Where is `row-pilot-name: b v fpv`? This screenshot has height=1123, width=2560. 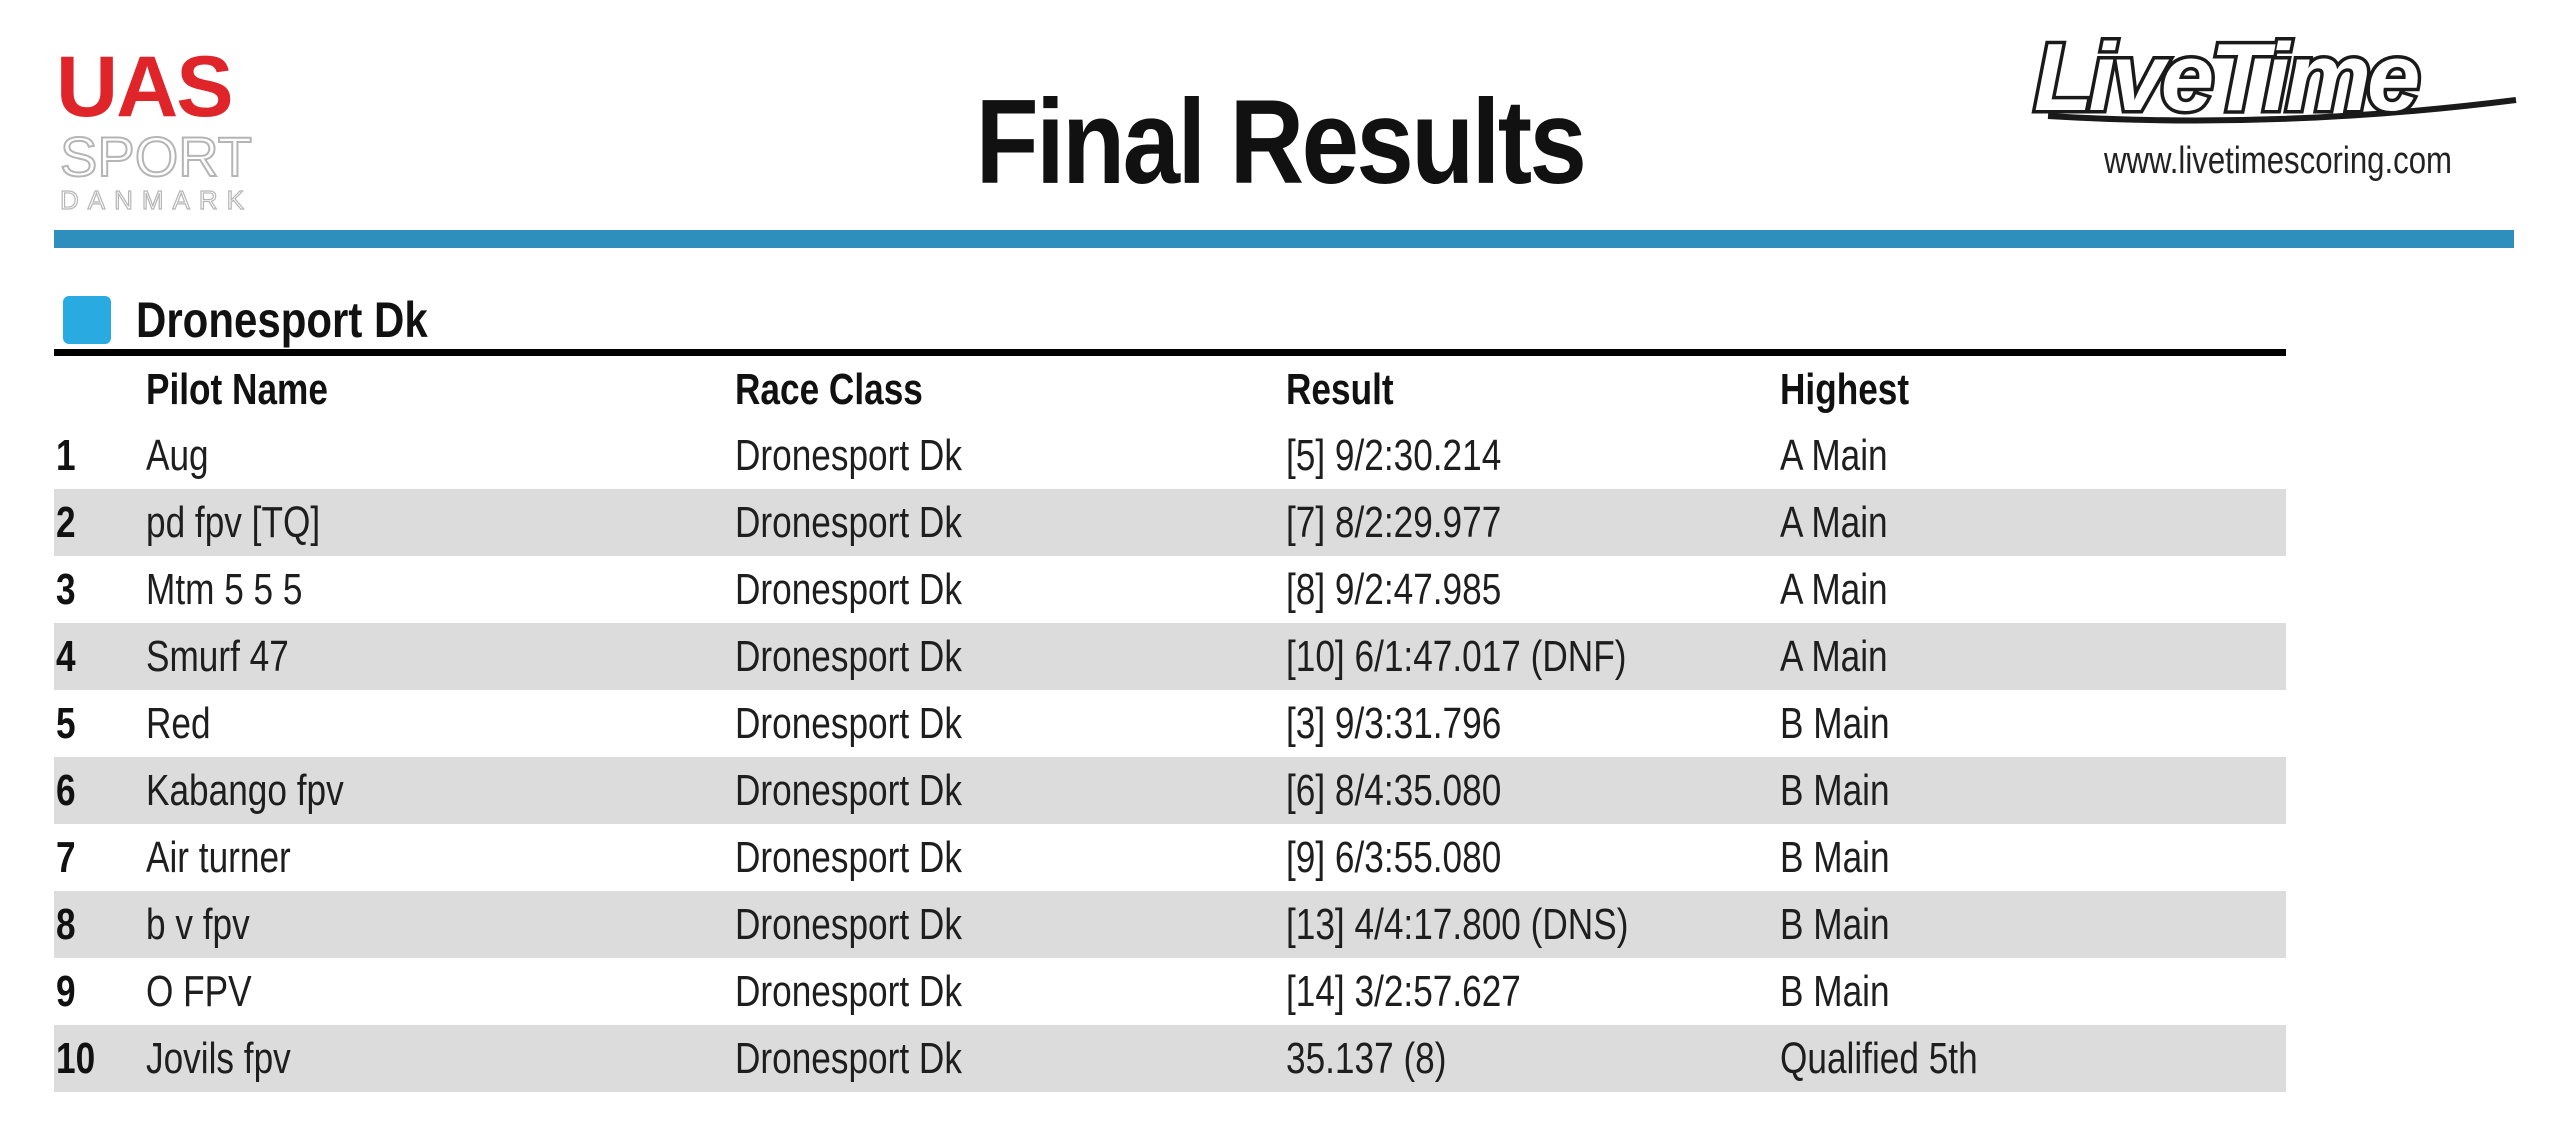
row-pilot-name: b v fpv is located at coordinates (198, 924).